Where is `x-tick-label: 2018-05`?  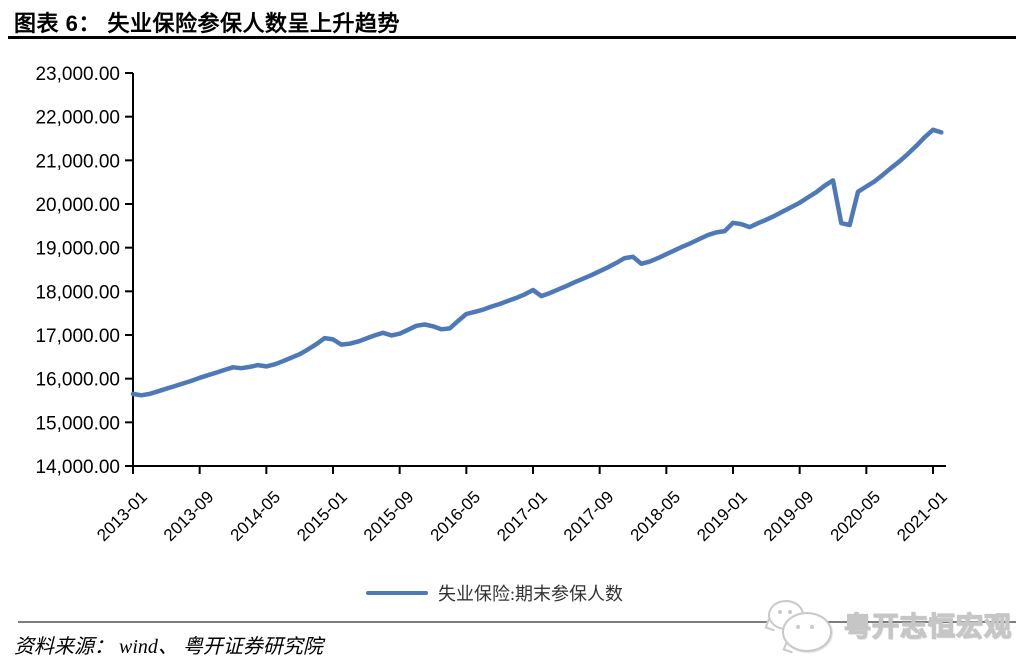 x-tick-label: 2018-05 is located at coordinates (656, 516).